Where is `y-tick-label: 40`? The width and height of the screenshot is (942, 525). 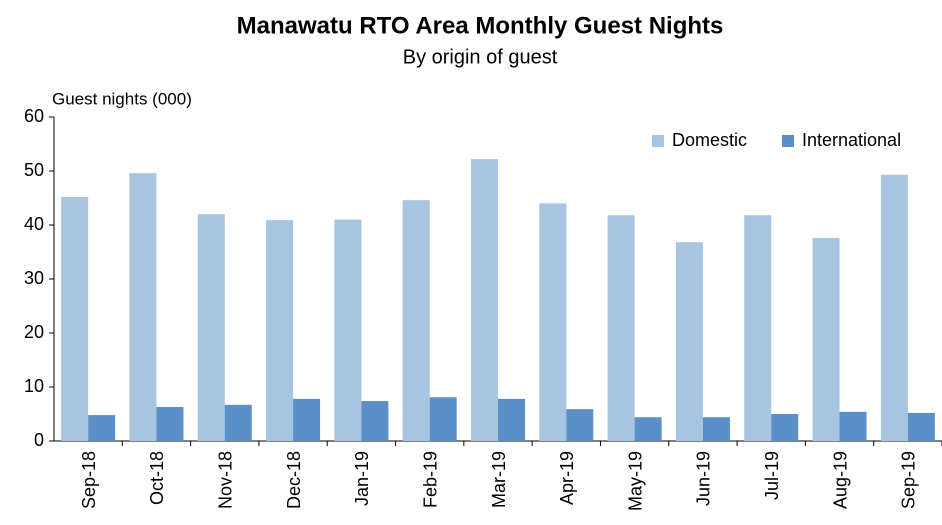 y-tick-label: 40 is located at coordinates (34, 224).